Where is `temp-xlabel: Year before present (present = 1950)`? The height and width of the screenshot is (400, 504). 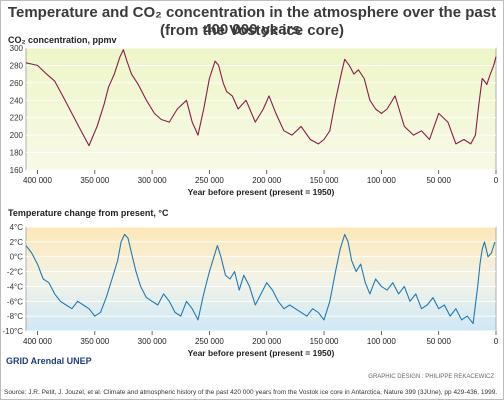 temp-xlabel: Year before present (present = 1950) is located at coordinates (261, 353).